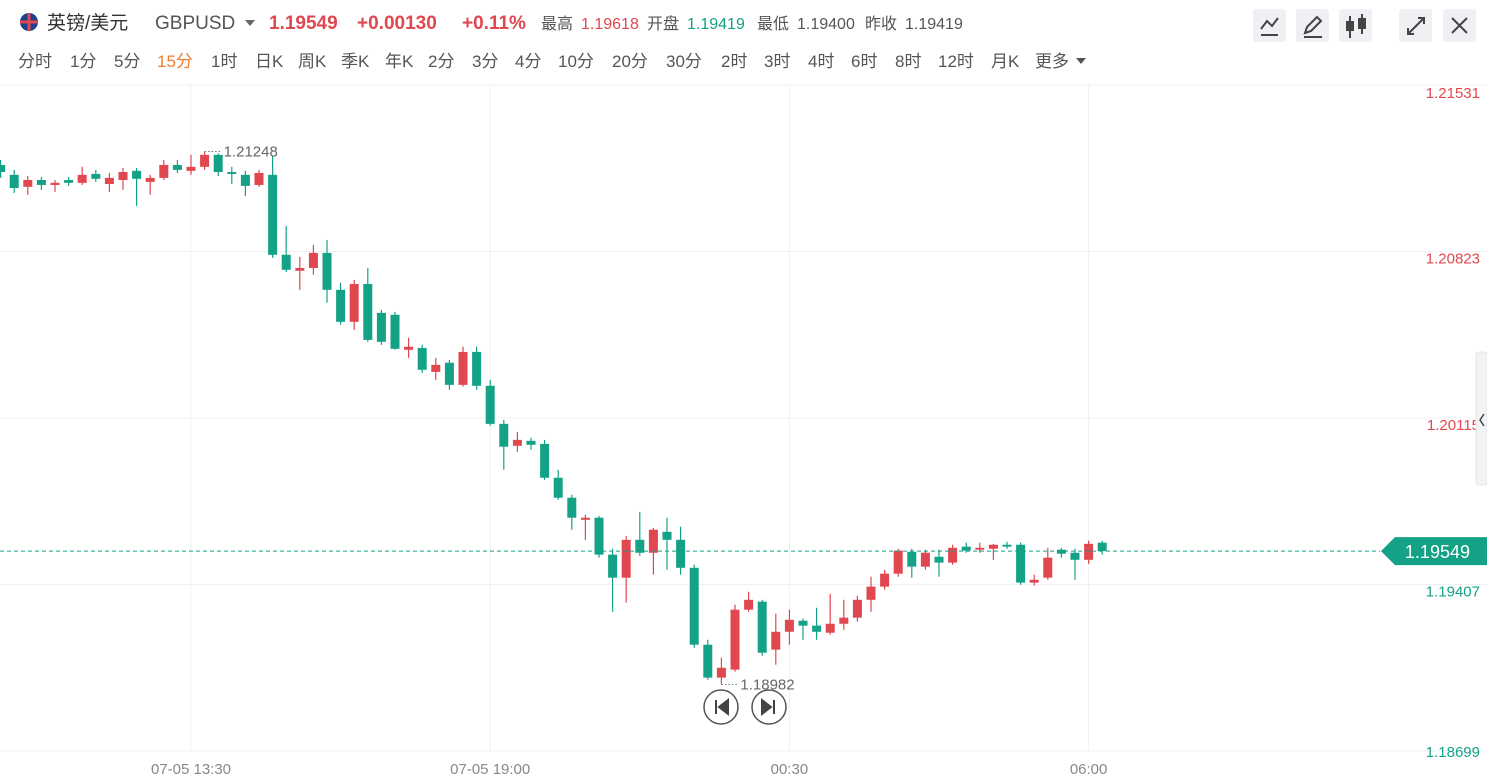 The image size is (1487, 783). What do you see at coordinates (881, 24) in the screenshot?
I see `stat-label: 昨收` at bounding box center [881, 24].